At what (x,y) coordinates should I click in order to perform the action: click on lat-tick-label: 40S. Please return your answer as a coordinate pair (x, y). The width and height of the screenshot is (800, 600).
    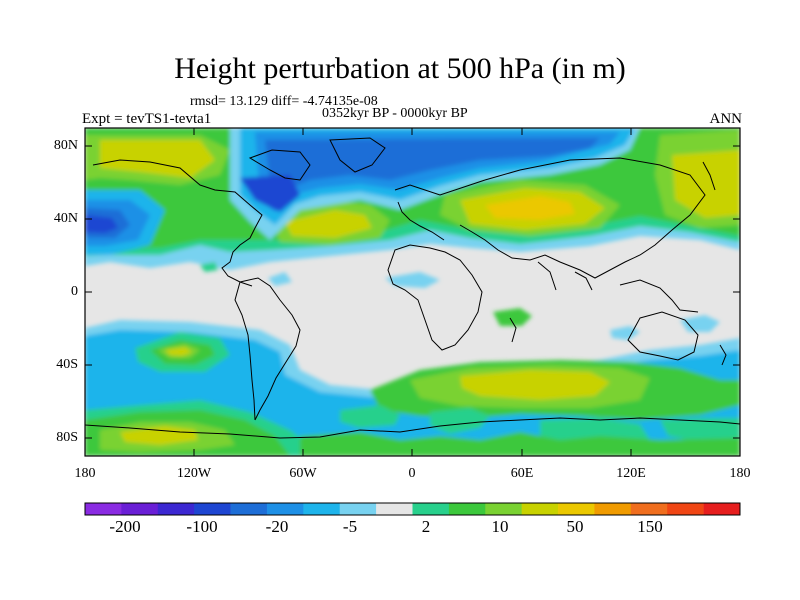
    Looking at the image, I should click on (67, 364).